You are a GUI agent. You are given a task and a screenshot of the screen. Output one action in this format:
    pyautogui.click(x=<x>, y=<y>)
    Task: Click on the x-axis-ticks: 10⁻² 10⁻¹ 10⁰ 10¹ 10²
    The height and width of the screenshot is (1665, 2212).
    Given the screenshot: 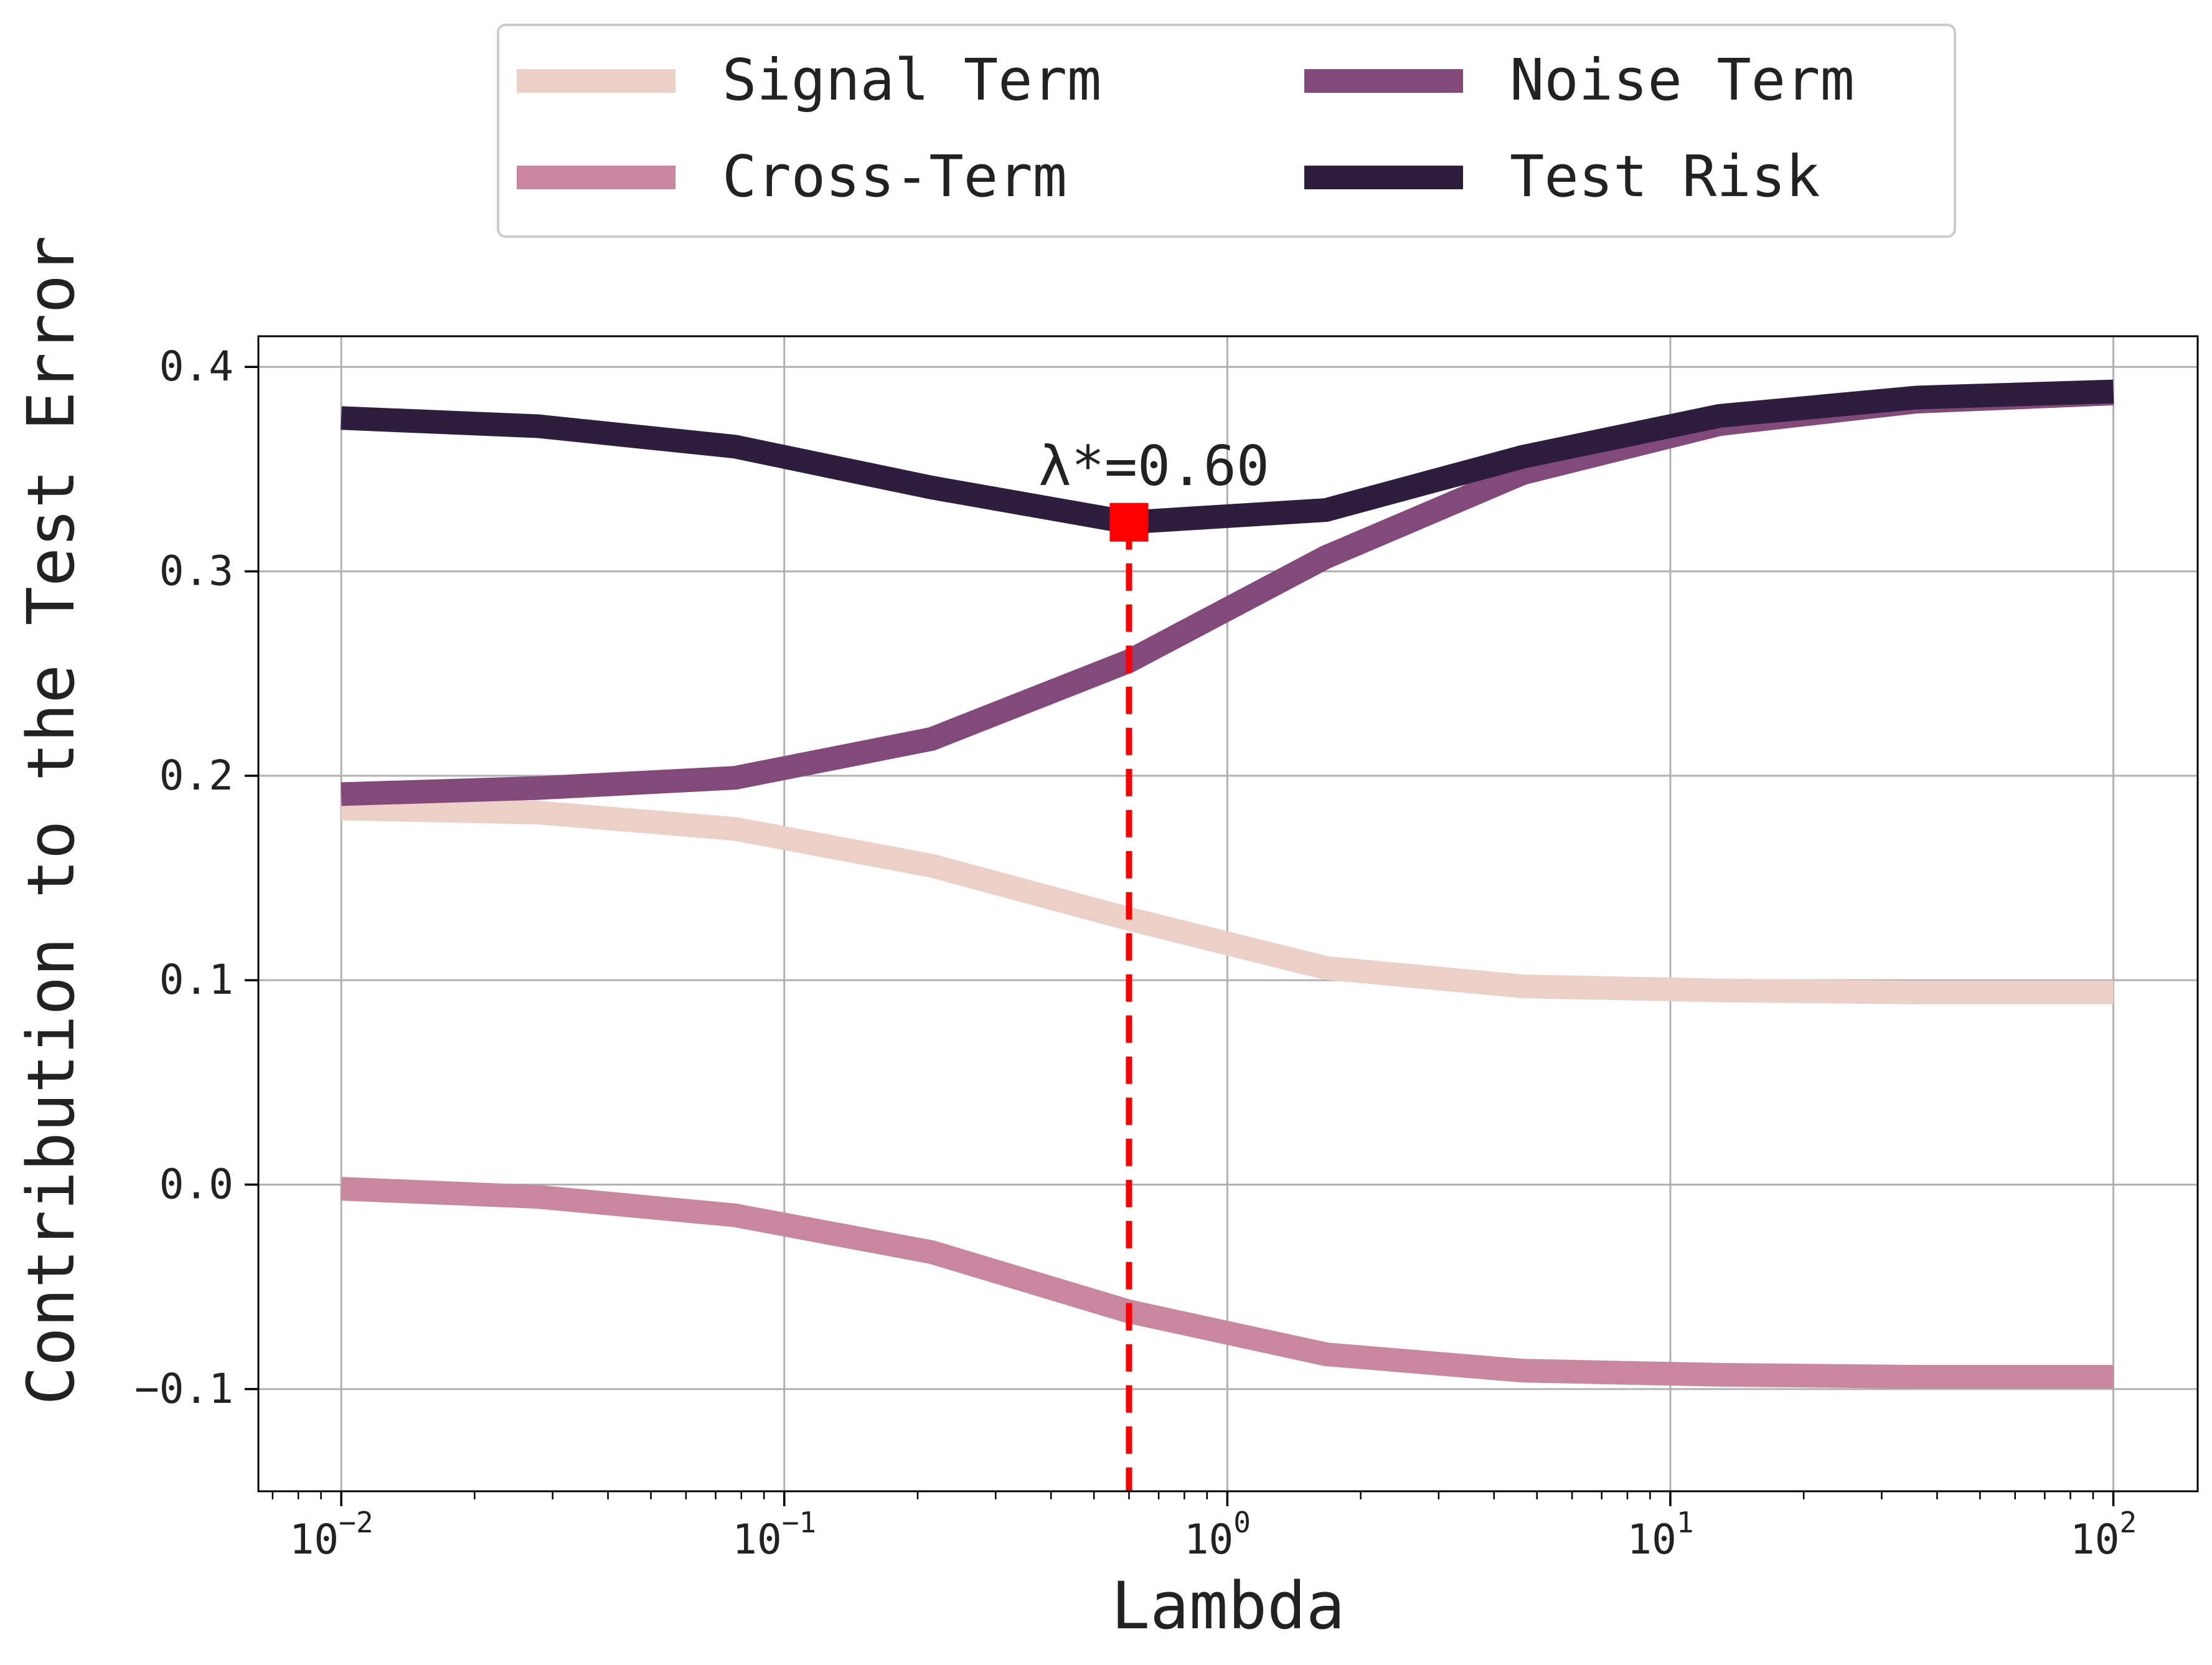 What is the action you would take?
    pyautogui.click(x=1204, y=1527)
    